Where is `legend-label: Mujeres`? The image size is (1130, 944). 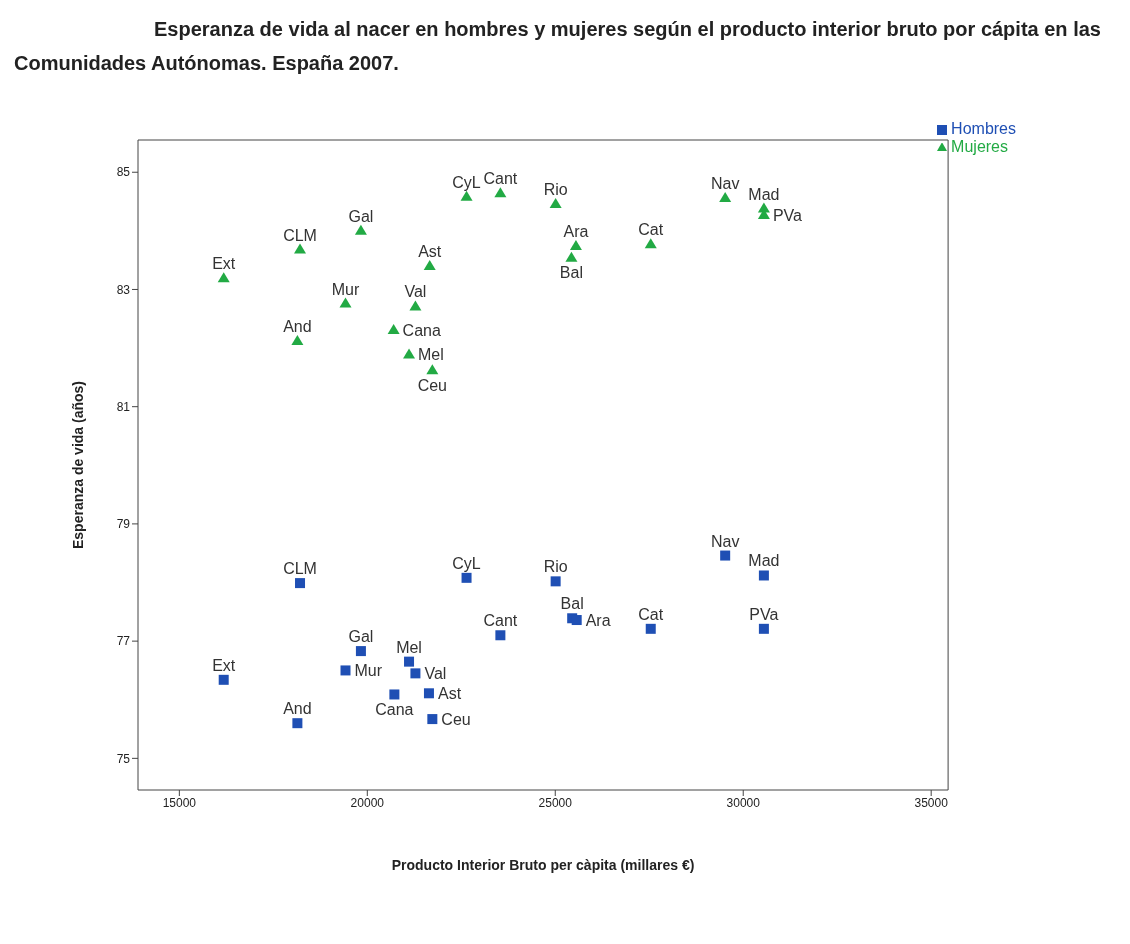
legend-label: Mujeres is located at coordinates (979, 146).